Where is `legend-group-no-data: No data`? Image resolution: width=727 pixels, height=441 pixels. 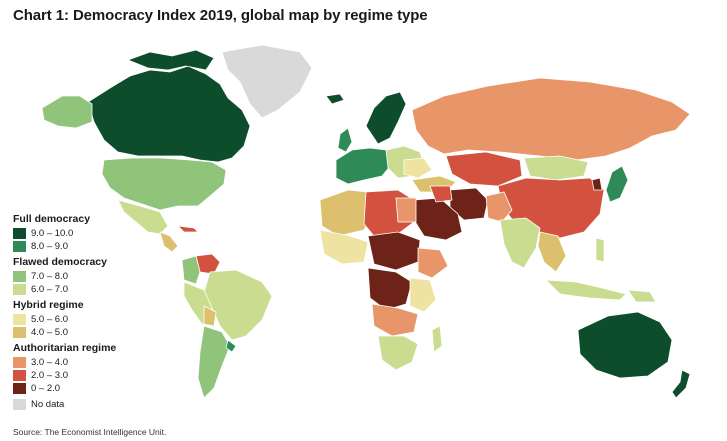 legend-group-no-data: No data is located at coordinates (88, 404).